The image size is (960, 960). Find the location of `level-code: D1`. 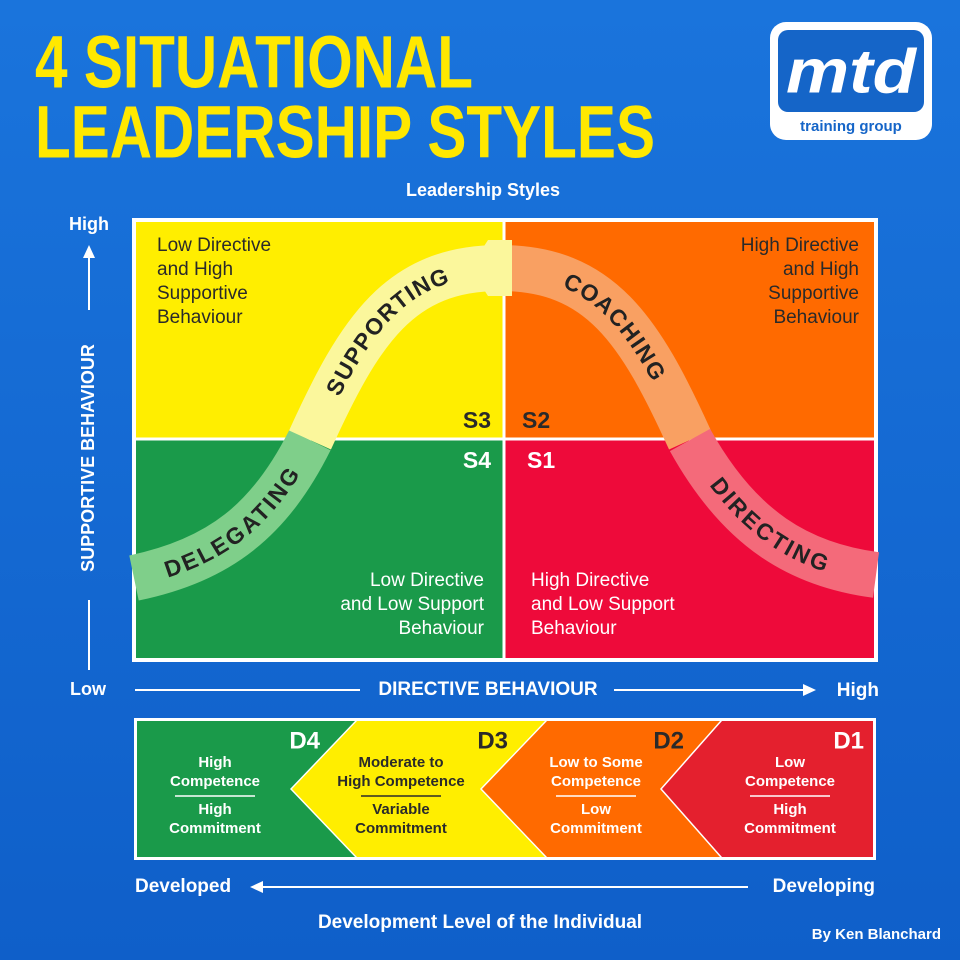

level-code: D1 is located at coordinates (848, 740).